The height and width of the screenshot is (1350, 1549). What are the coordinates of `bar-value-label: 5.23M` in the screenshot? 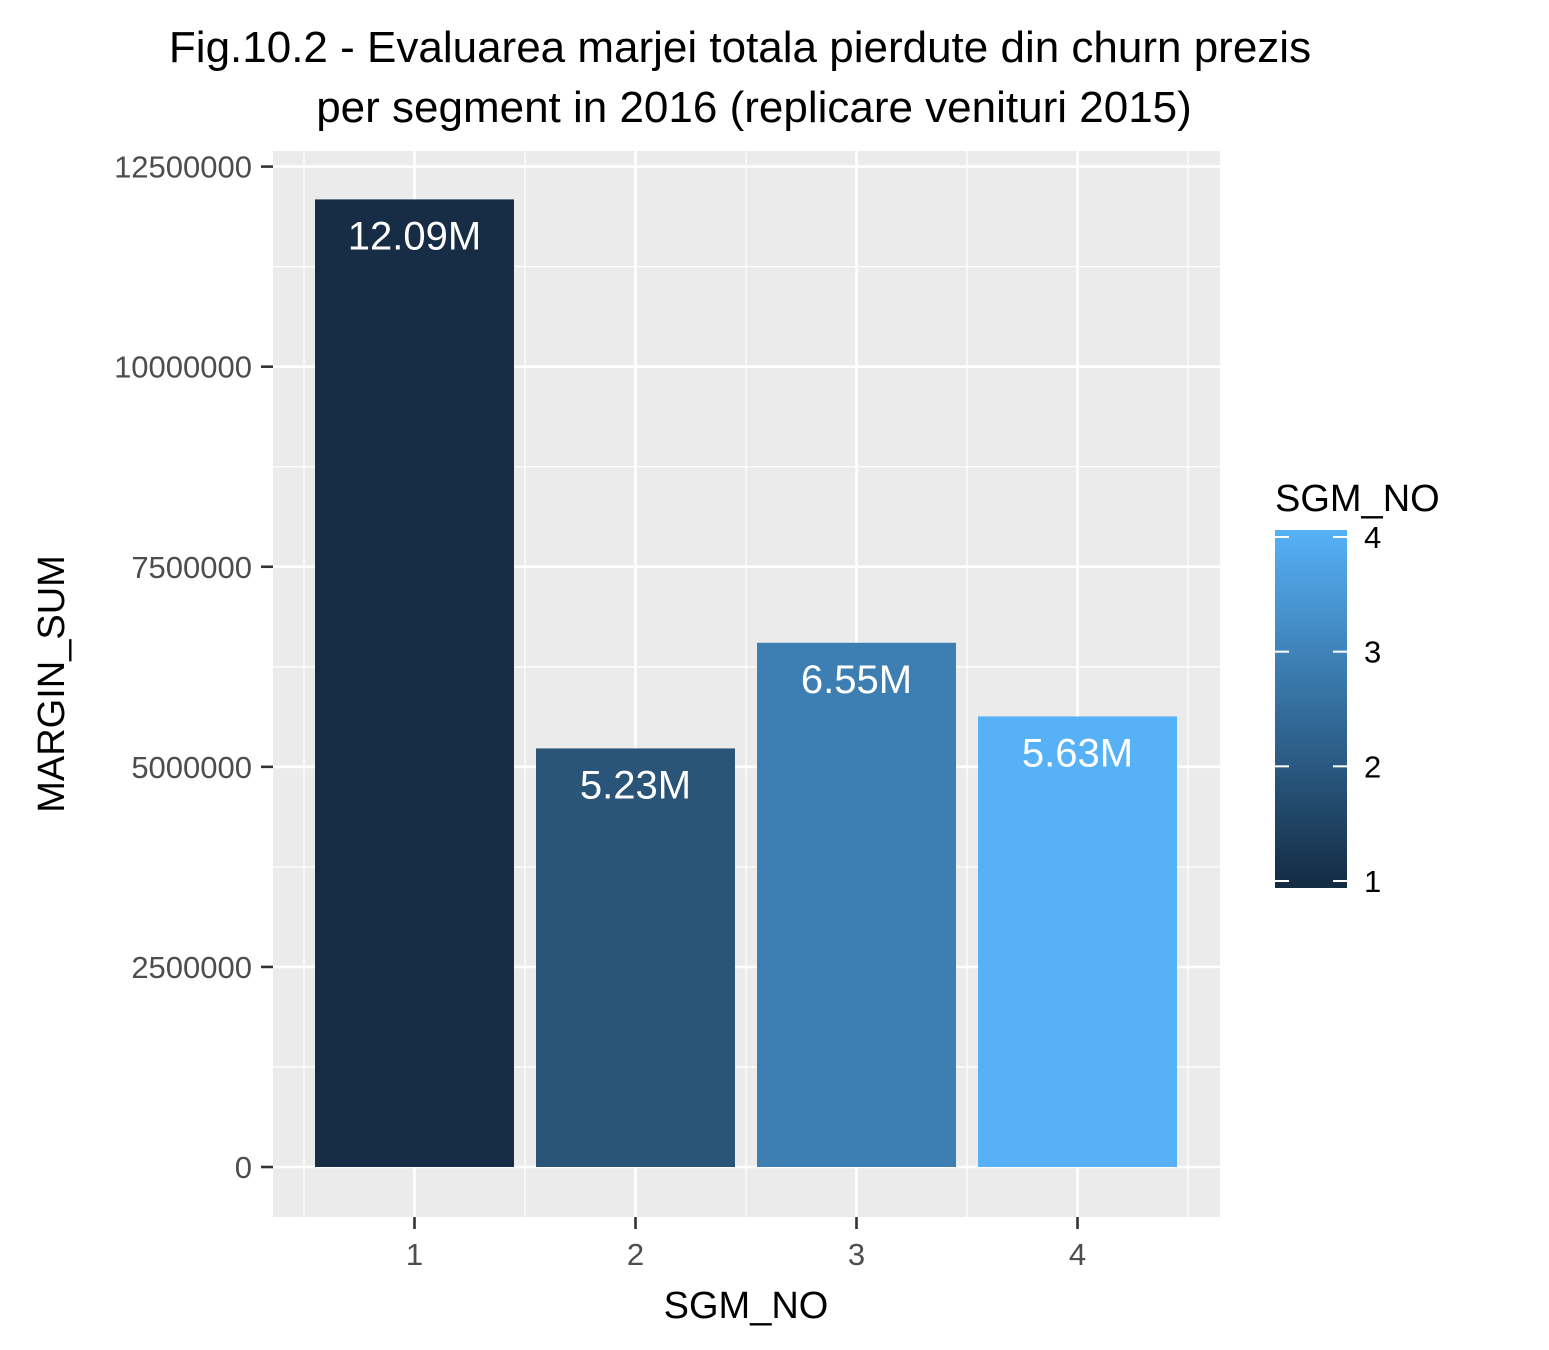 It's located at (635, 785).